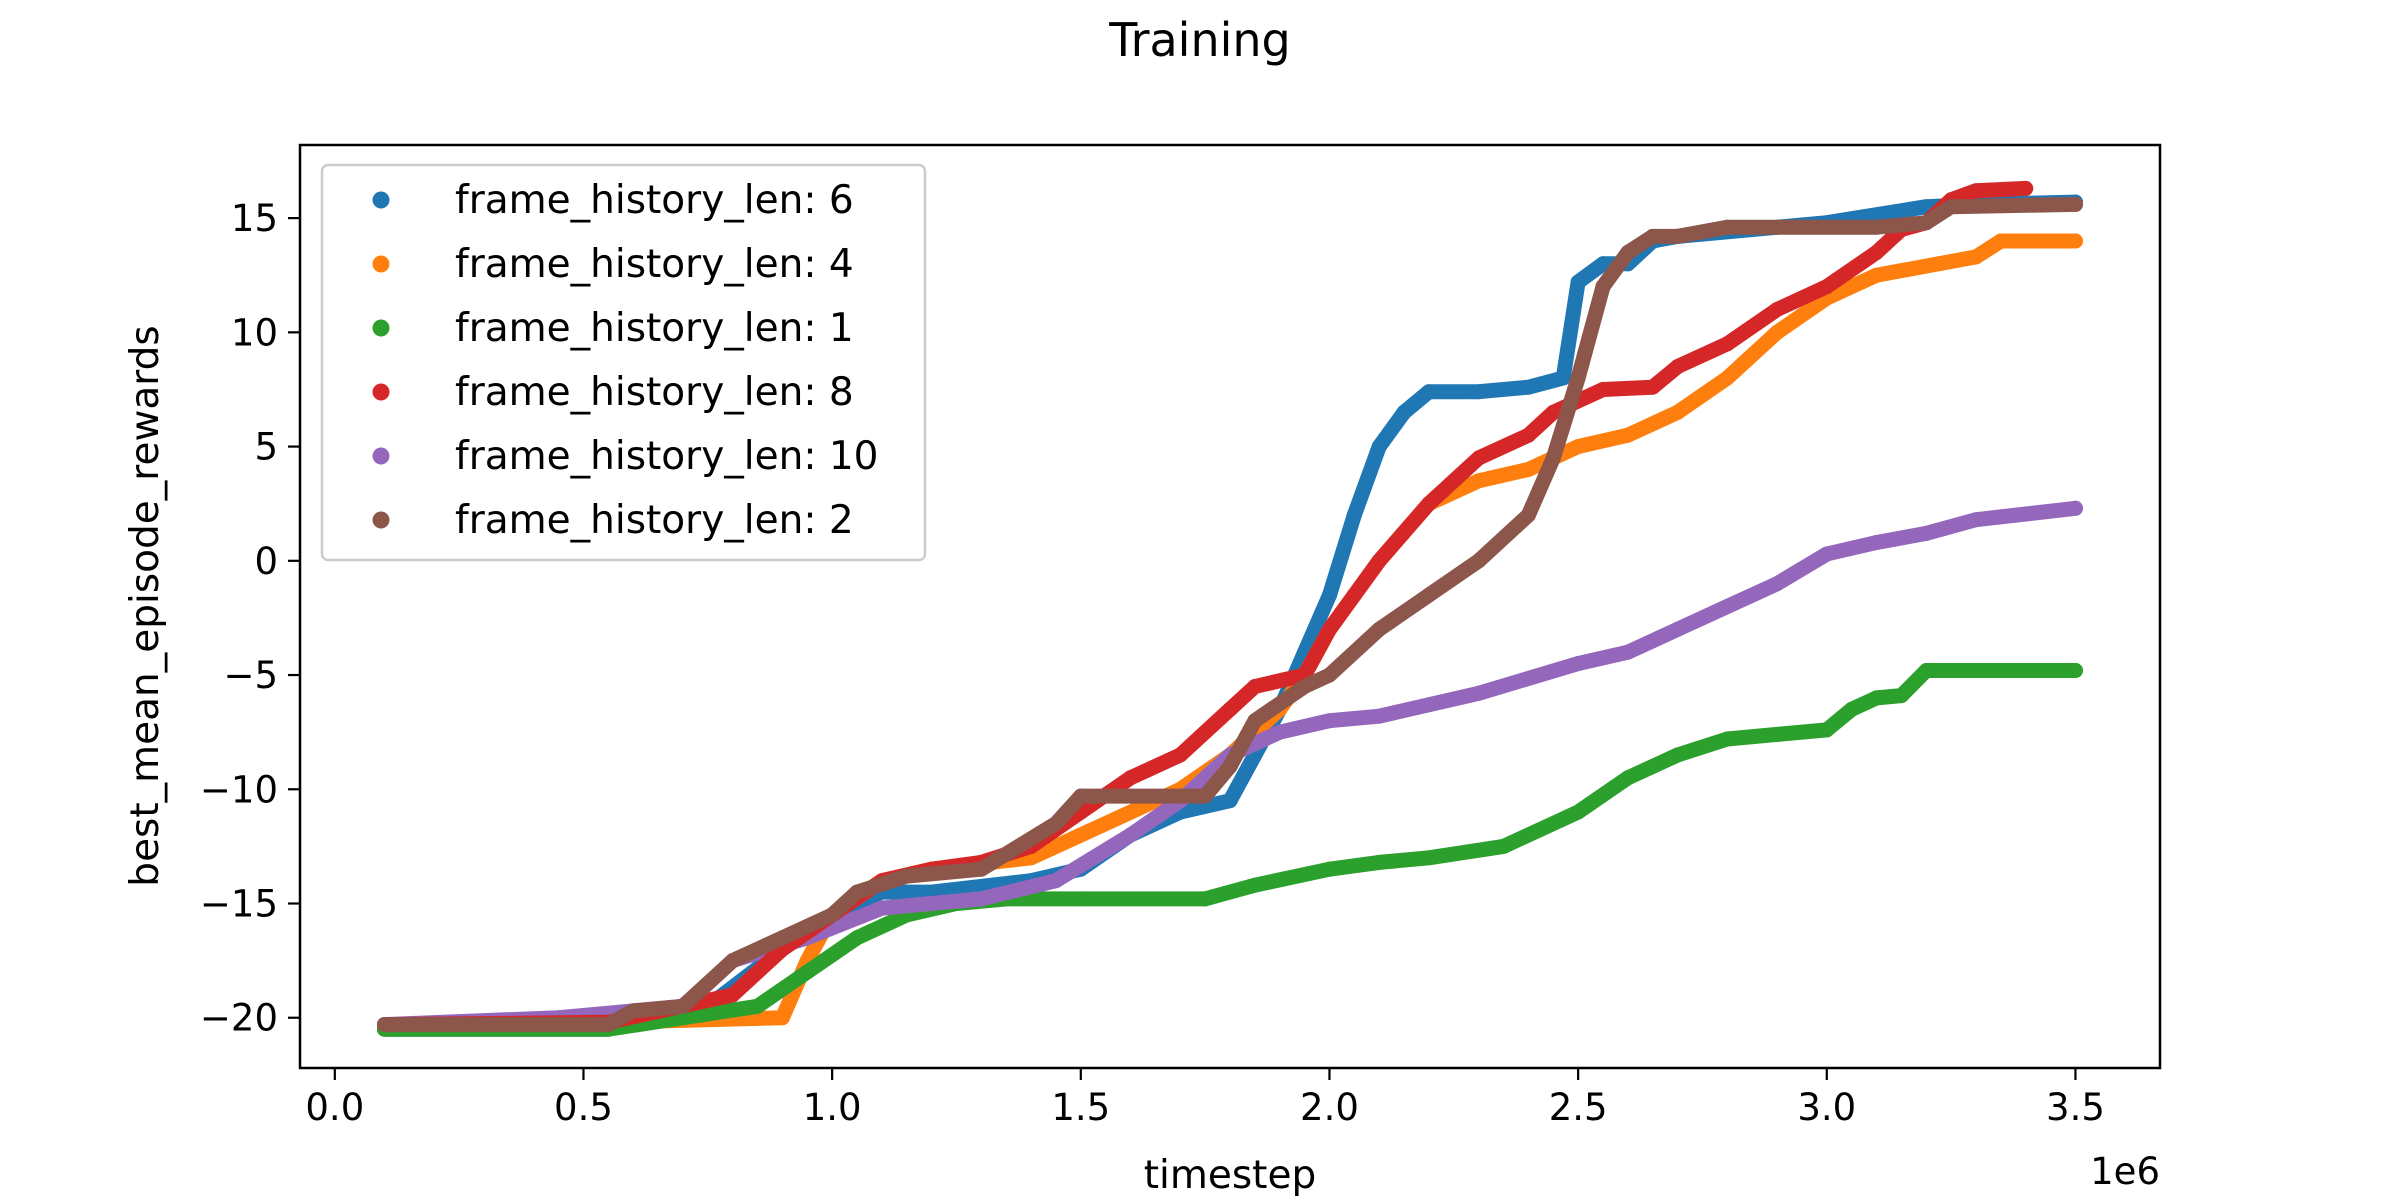 This screenshot has height=1200, width=2400. What do you see at coordinates (250, 618) in the screenshot?
I see `y-axis-ticks: −20 −15 −10 −5 0 5 10 15` at bounding box center [250, 618].